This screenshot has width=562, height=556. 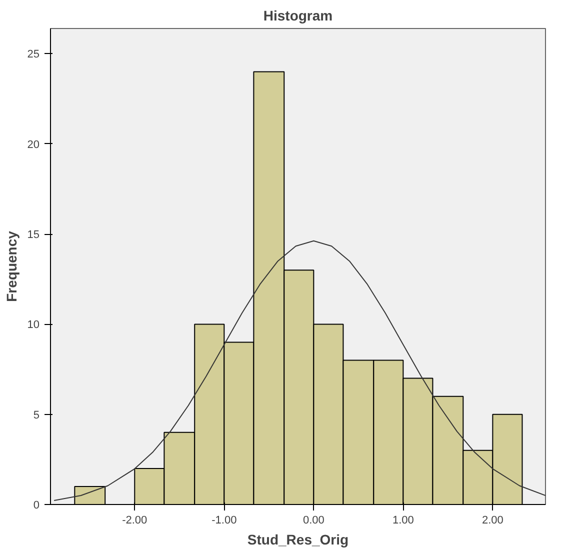 I want to click on y-tick-label: 5, so click(x=36, y=415).